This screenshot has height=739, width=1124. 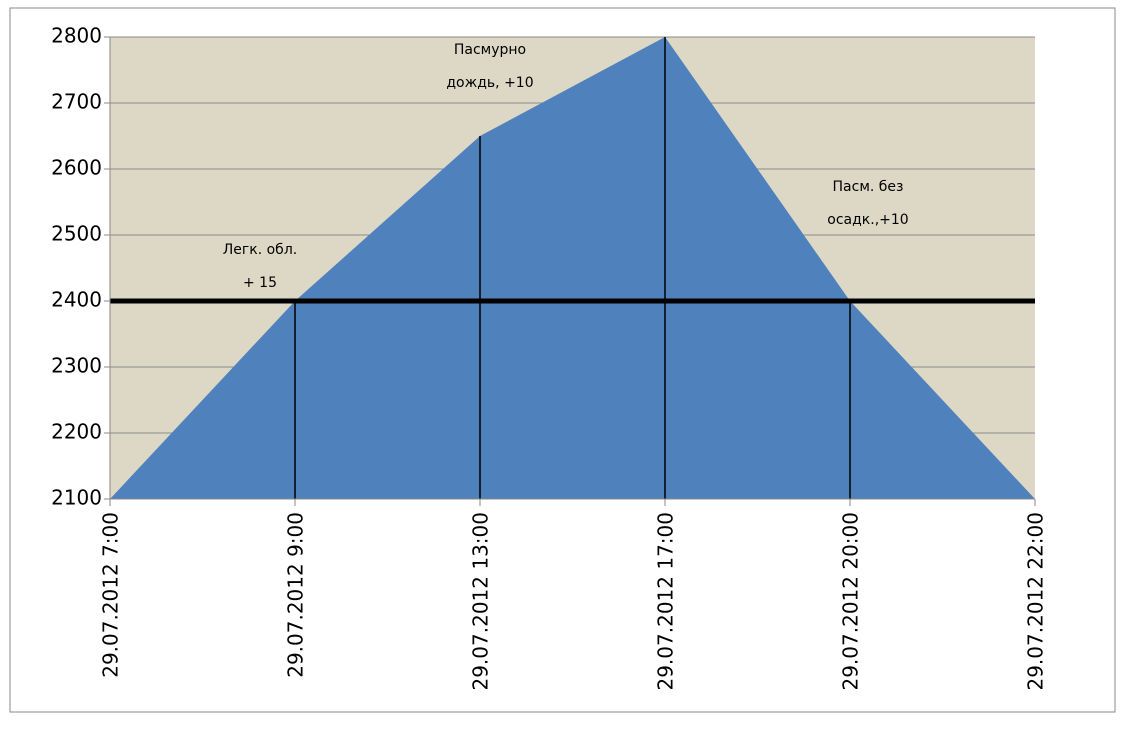 What do you see at coordinates (868, 187) in the screenshot?
I see `annotation: Пасм. без` at bounding box center [868, 187].